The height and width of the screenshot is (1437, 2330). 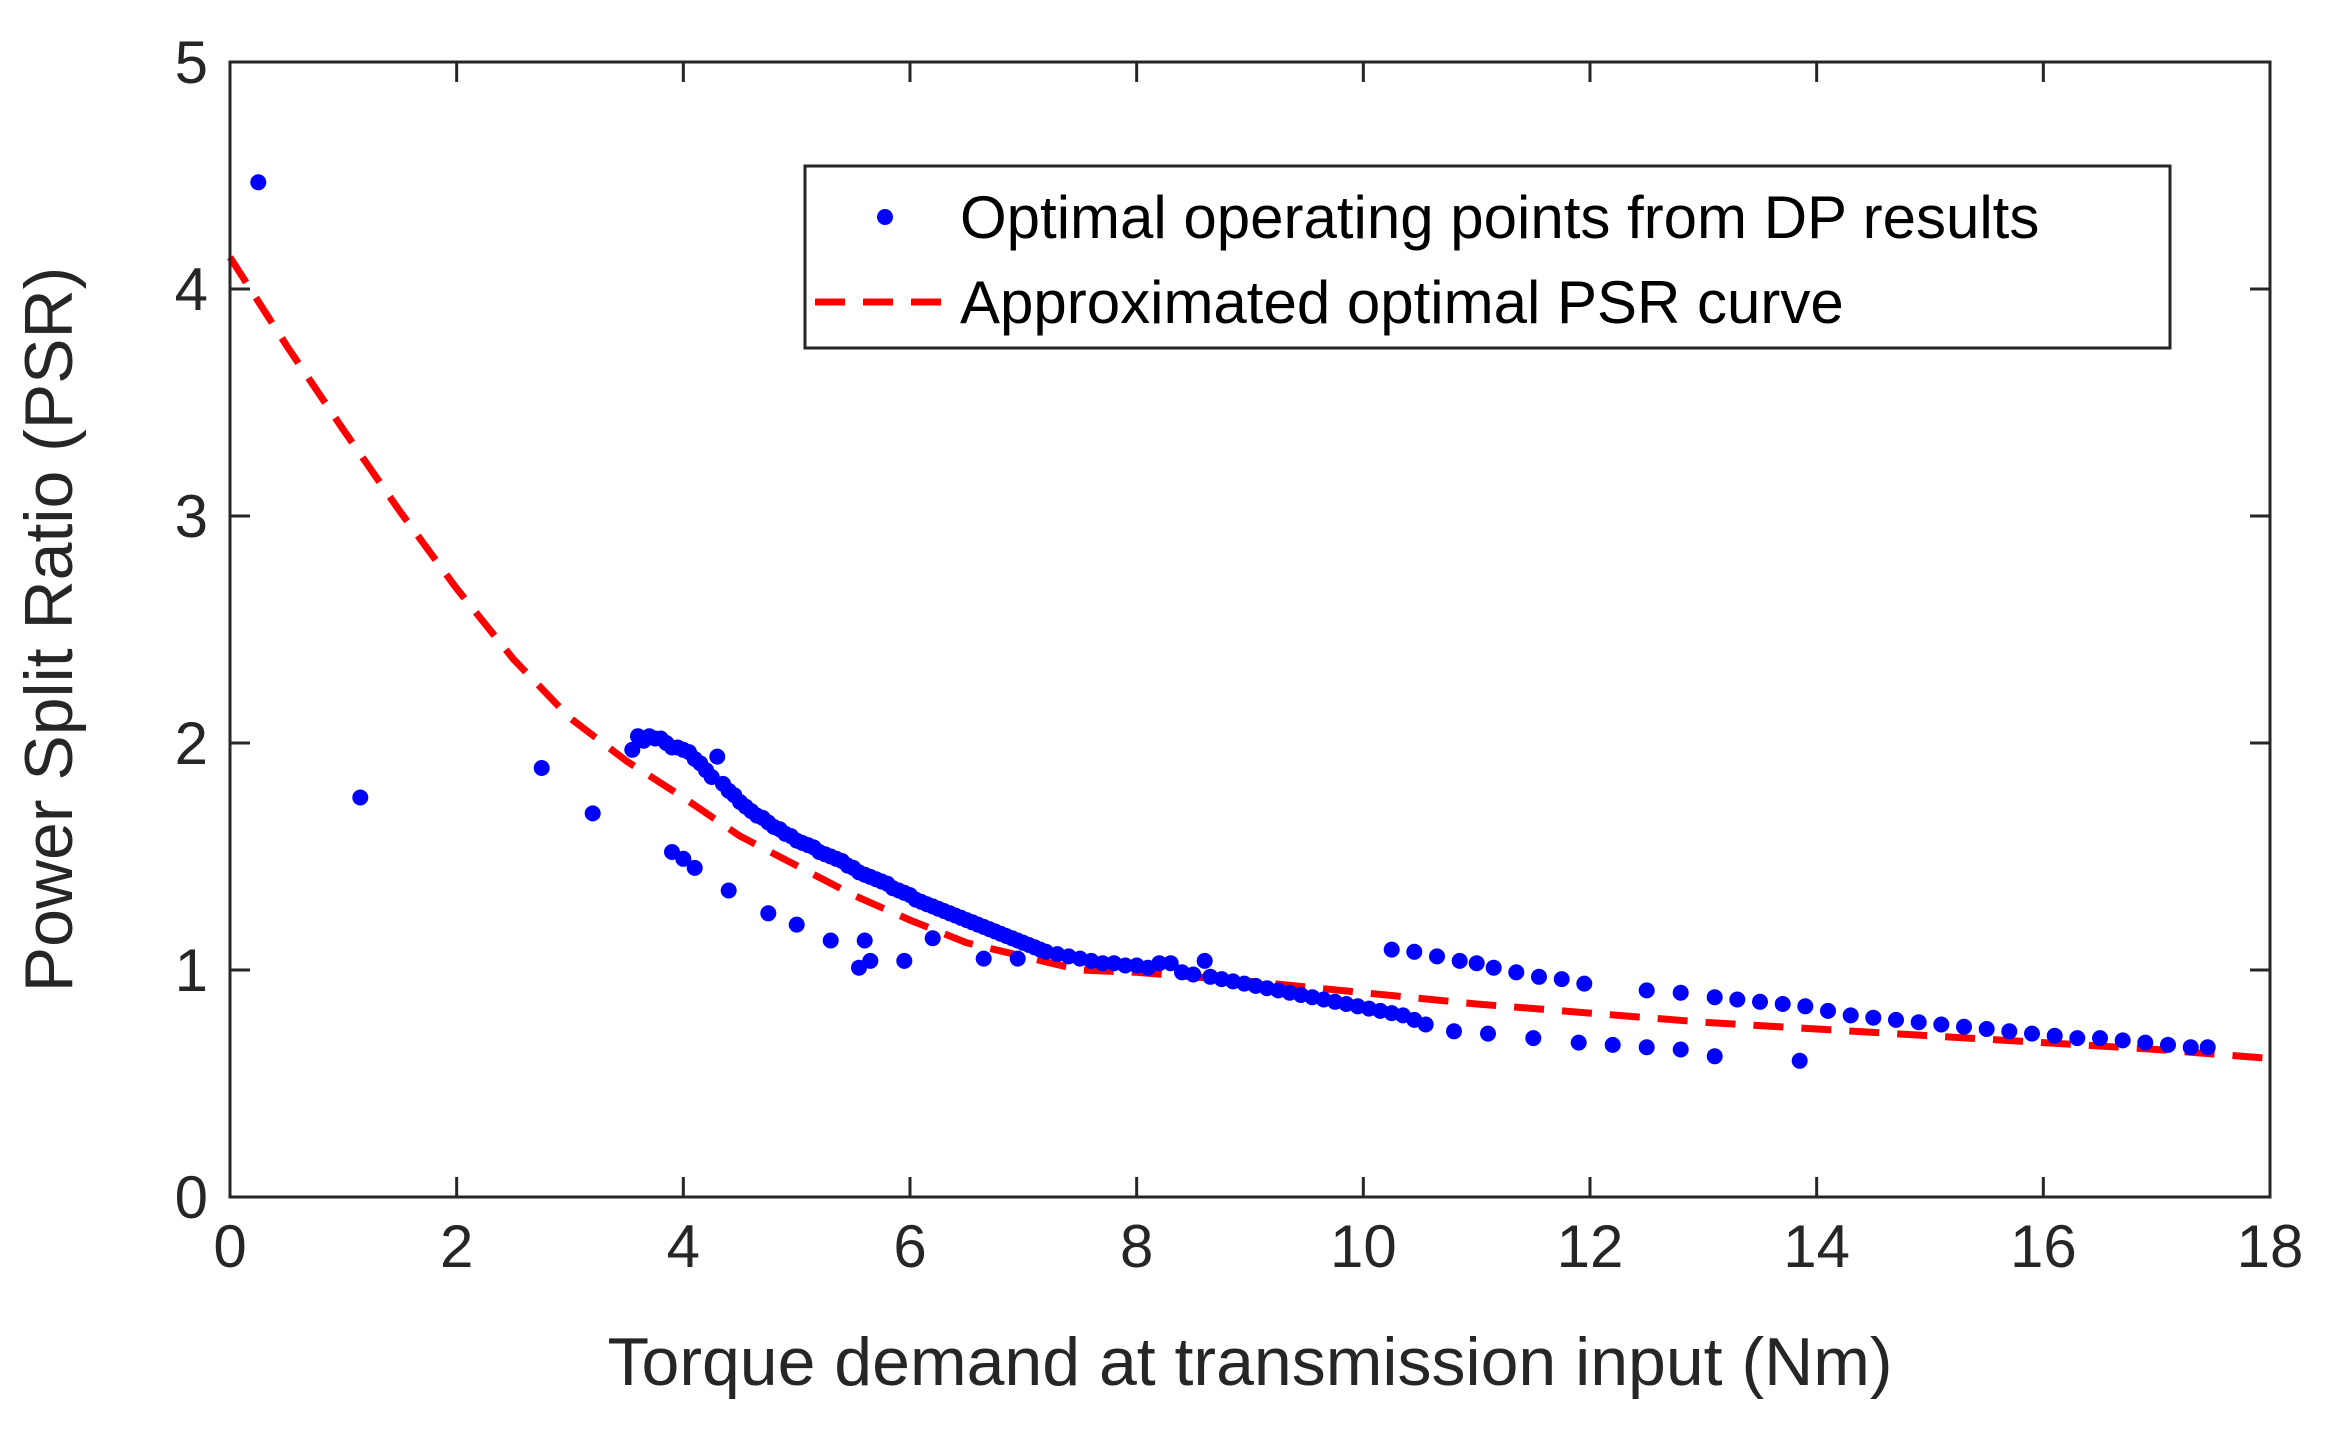 What do you see at coordinates (49, 630) in the screenshot?
I see `y-axis-label: Power Split Ratio (PSR)` at bounding box center [49, 630].